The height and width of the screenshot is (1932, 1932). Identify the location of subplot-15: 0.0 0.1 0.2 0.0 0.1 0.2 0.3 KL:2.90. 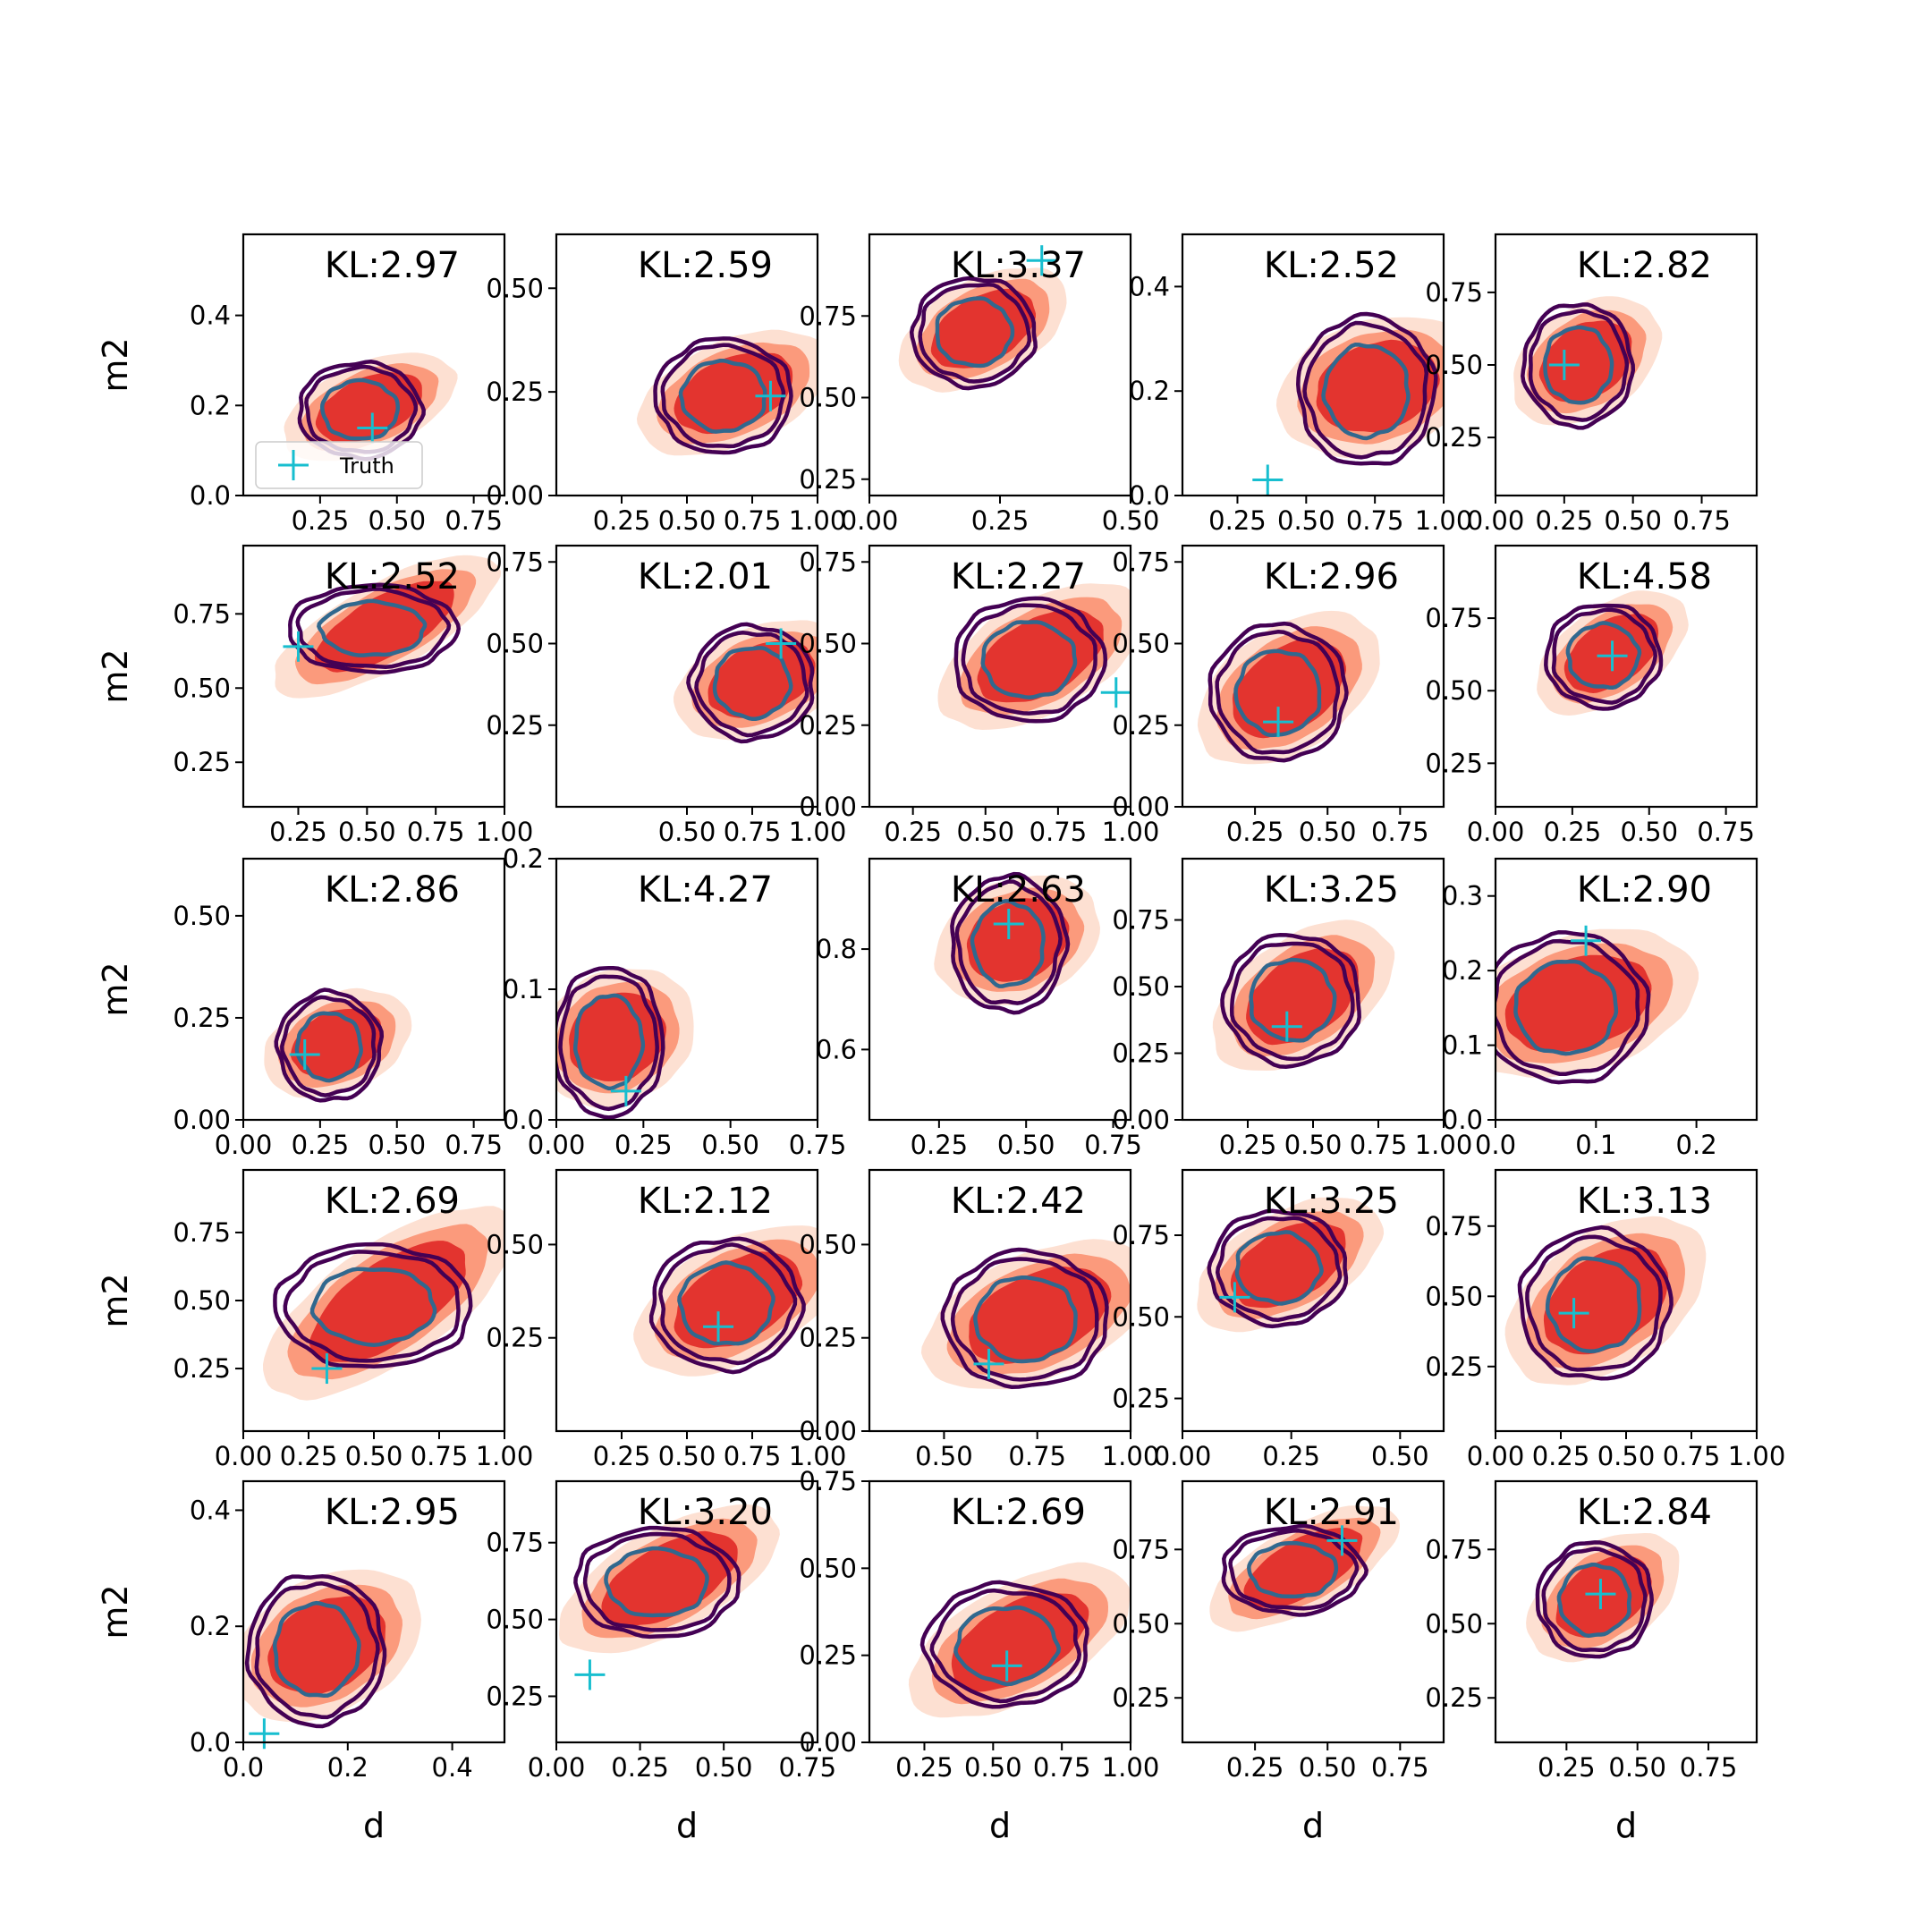
(1600, 1008).